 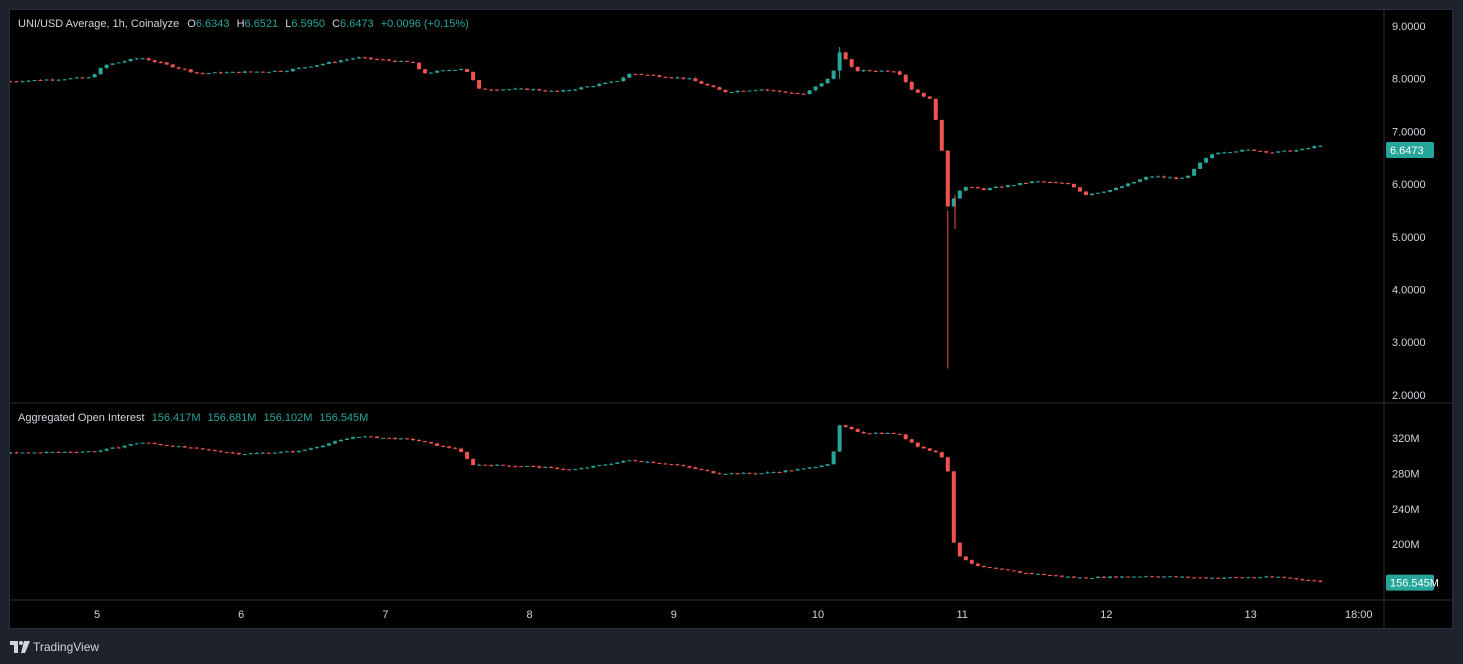 I want to click on open-value: 6.6343, so click(x=212, y=24).